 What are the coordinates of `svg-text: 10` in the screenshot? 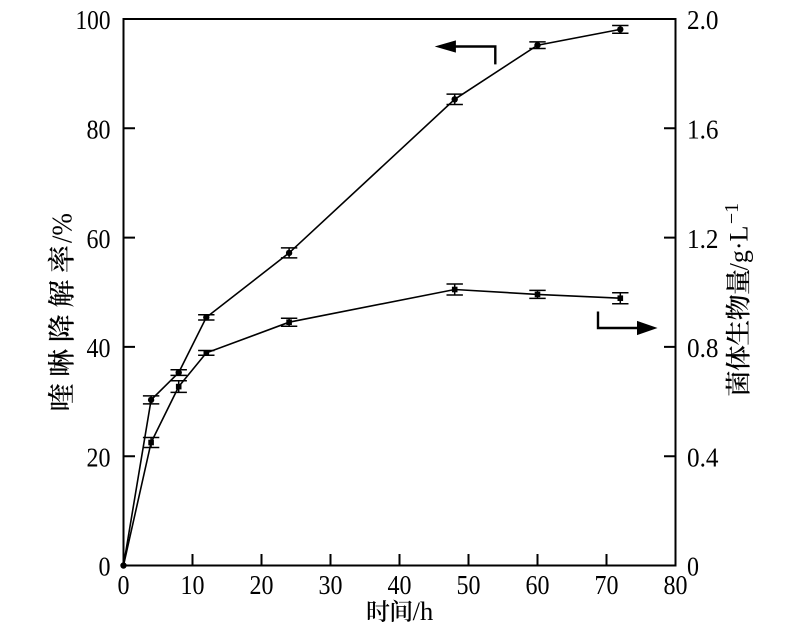 It's located at (193, 585).